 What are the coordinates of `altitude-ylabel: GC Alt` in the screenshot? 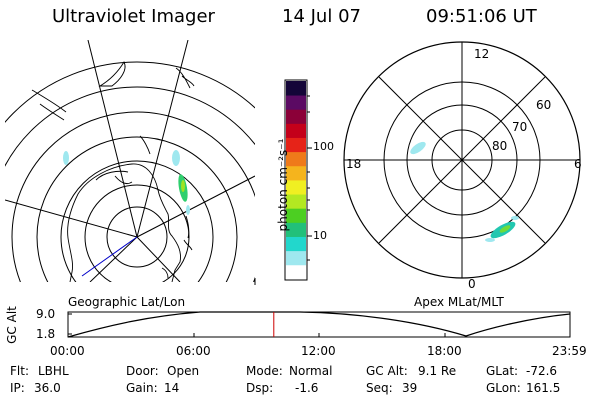 It's located at (12, 325).